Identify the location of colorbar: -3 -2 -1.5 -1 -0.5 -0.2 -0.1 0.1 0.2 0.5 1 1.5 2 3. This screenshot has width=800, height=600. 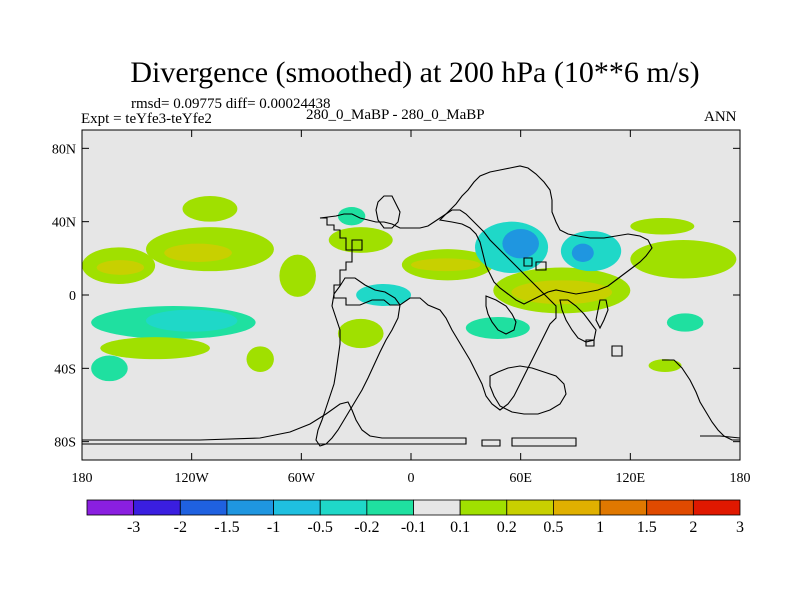
(415, 517).